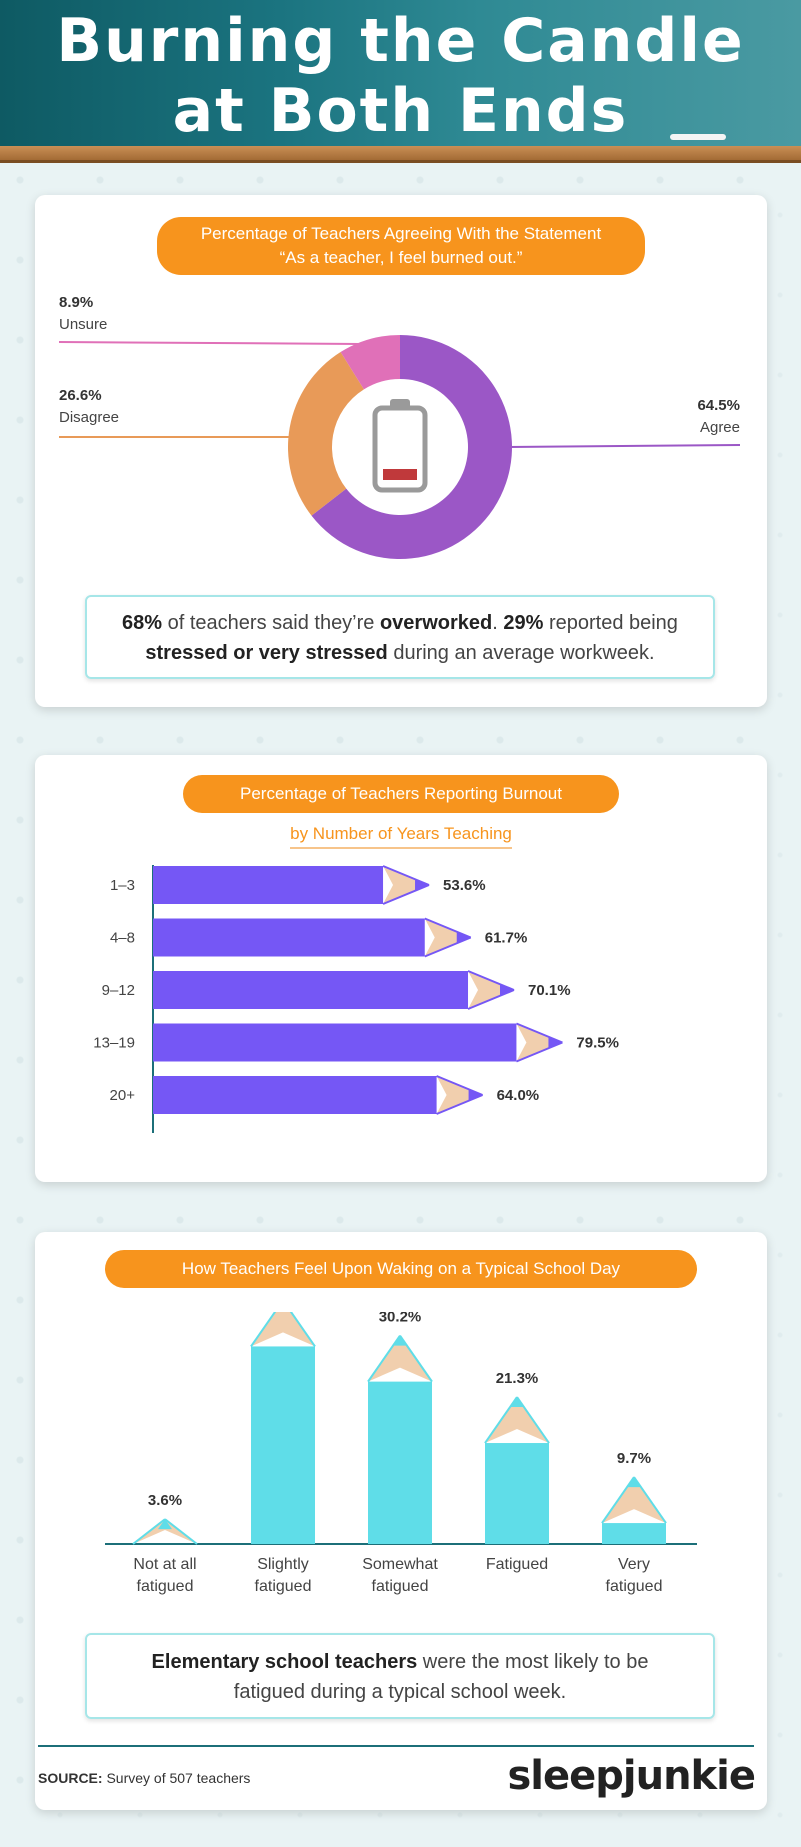  Describe the element at coordinates (396, 1746) in the screenshot. I see `footer-divider` at that location.